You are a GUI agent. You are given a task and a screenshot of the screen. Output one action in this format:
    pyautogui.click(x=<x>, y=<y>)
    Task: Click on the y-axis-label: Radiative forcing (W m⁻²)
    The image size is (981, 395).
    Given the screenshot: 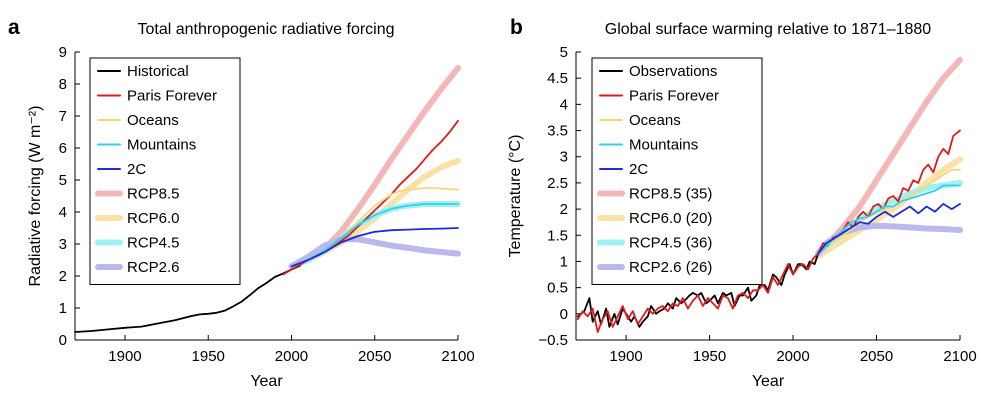 What is the action you would take?
    pyautogui.click(x=35, y=196)
    